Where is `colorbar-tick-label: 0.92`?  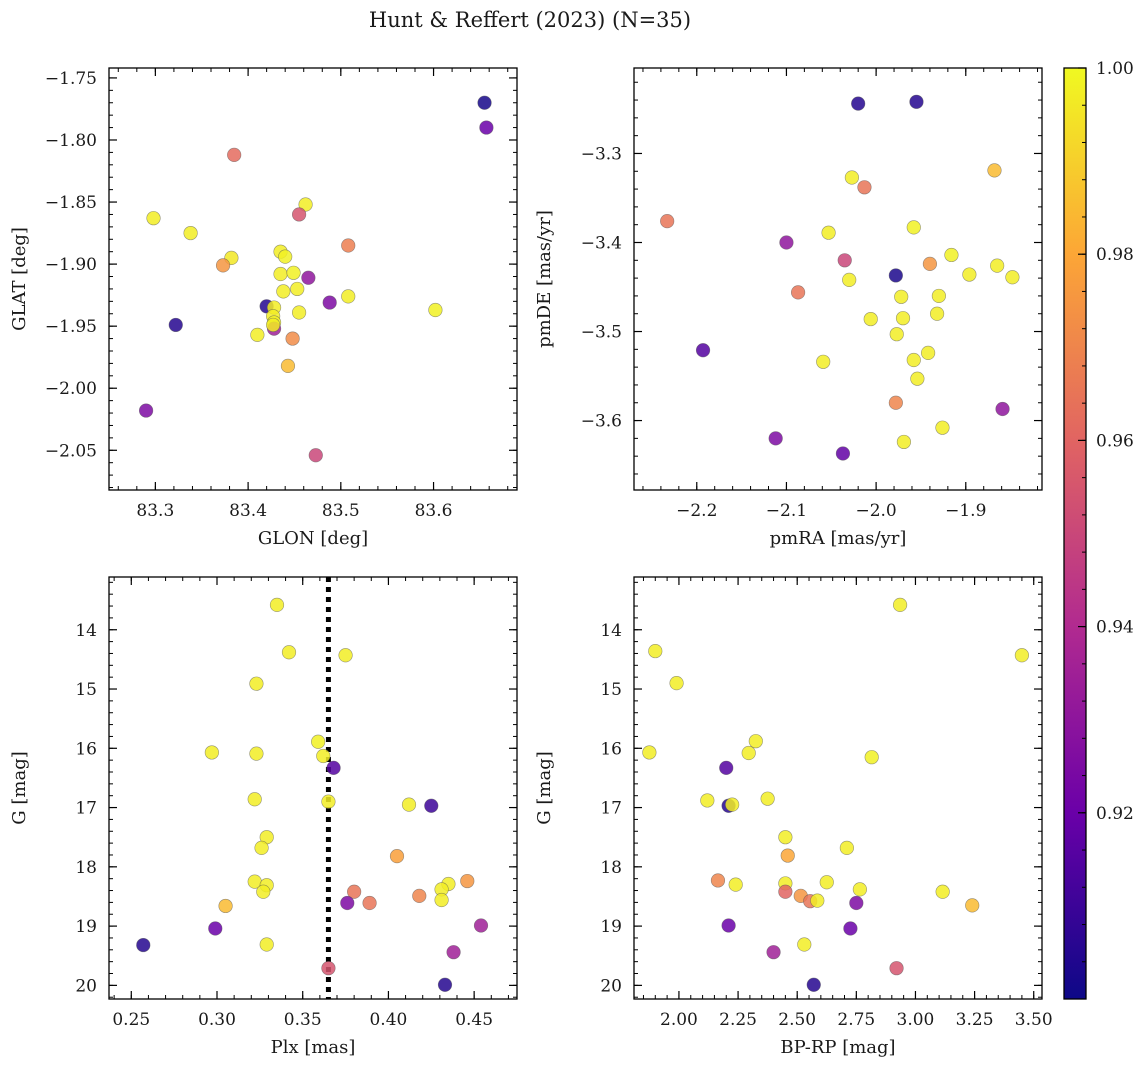 colorbar-tick-label: 0.92 is located at coordinates (1115, 814).